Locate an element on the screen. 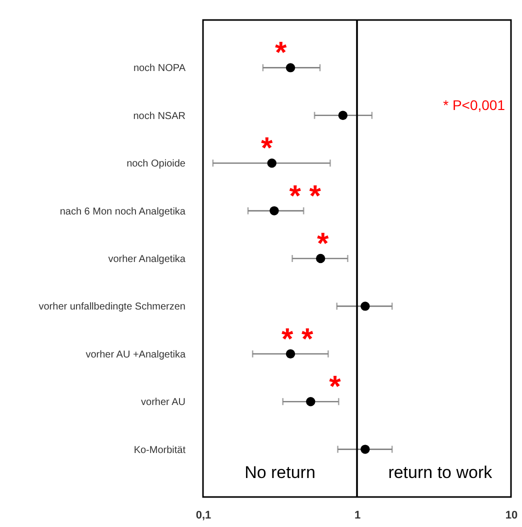  y-tick-label: vorher AU is located at coordinates (163, 402).